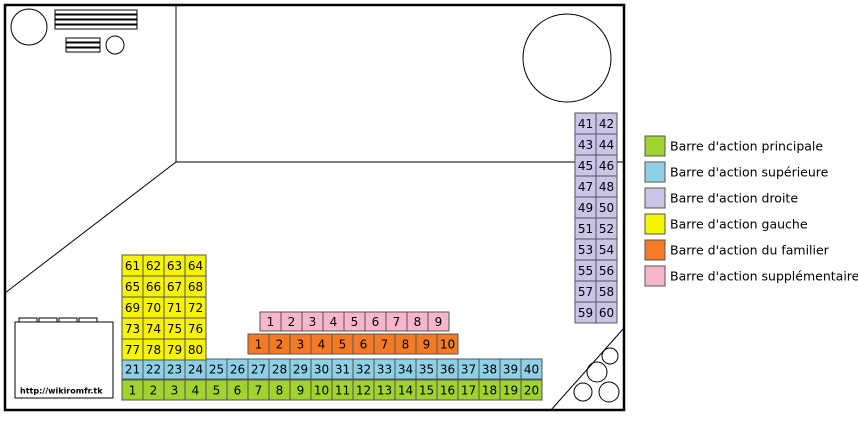 This screenshot has width=858, height=421. I want to click on button-number: 59, so click(585, 313).